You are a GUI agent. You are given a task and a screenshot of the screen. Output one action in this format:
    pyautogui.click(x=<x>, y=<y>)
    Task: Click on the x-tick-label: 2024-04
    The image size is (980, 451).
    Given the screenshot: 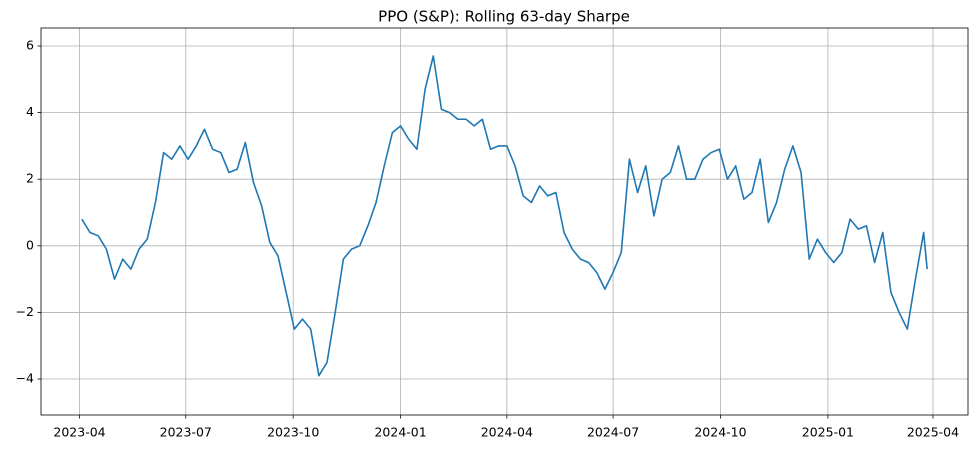 What is the action you would take?
    pyautogui.click(x=507, y=432)
    